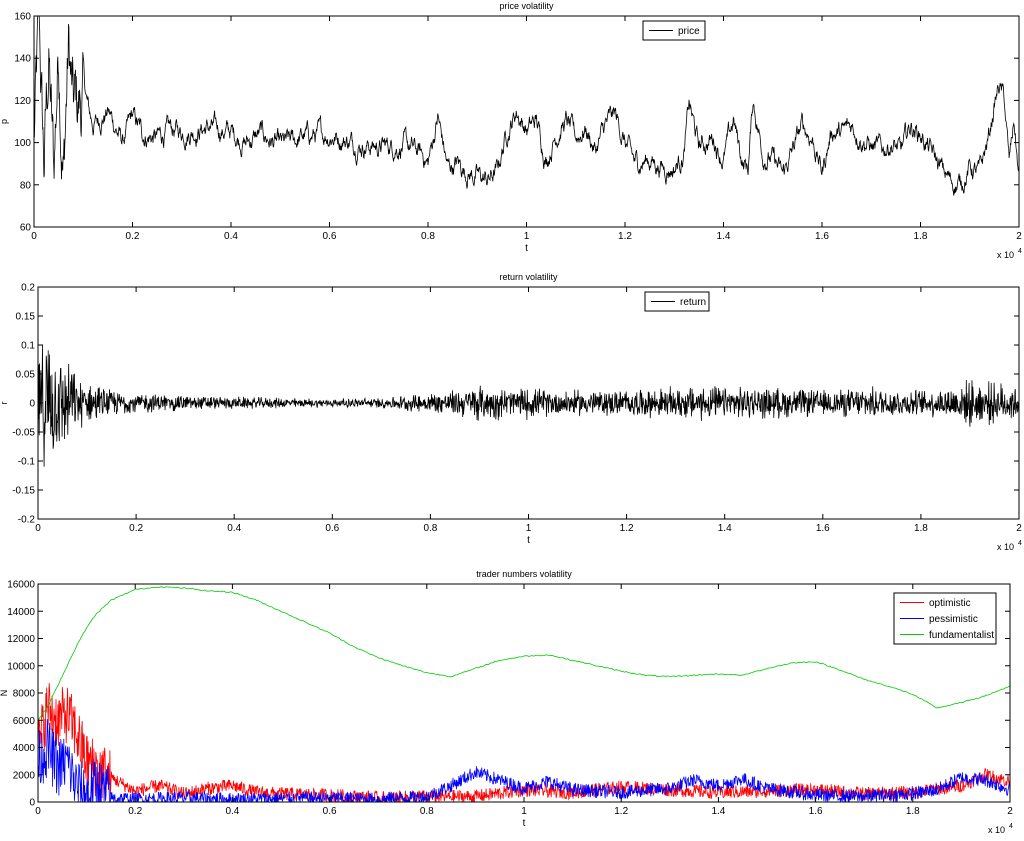  What do you see at coordinates (26, 317) in the screenshot?
I see `y-tick-label: 0.15` at bounding box center [26, 317].